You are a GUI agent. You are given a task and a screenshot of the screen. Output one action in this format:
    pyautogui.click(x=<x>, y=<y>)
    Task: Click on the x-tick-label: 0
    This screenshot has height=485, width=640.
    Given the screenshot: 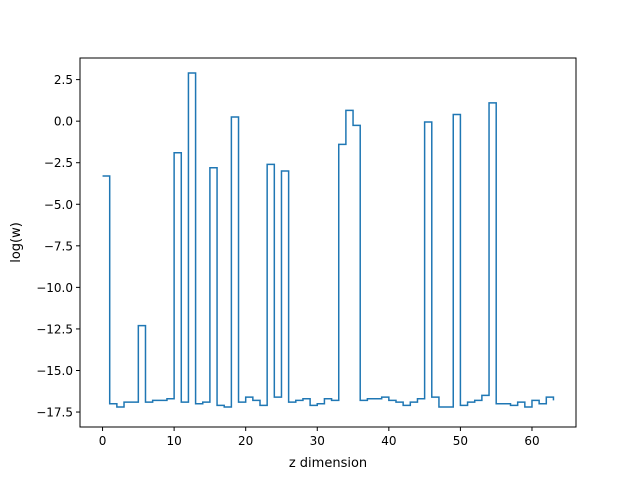 What is the action you would take?
    pyautogui.click(x=103, y=441)
    